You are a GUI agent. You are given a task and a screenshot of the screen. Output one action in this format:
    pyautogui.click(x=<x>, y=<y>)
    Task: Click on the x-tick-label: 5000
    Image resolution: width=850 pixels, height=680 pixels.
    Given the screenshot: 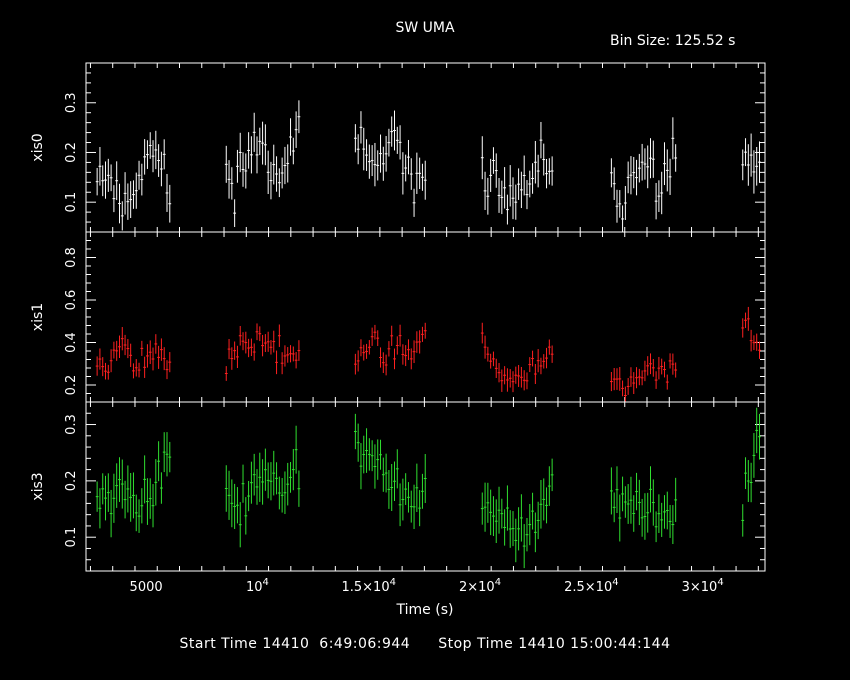 What is the action you would take?
    pyautogui.click(x=146, y=587)
    